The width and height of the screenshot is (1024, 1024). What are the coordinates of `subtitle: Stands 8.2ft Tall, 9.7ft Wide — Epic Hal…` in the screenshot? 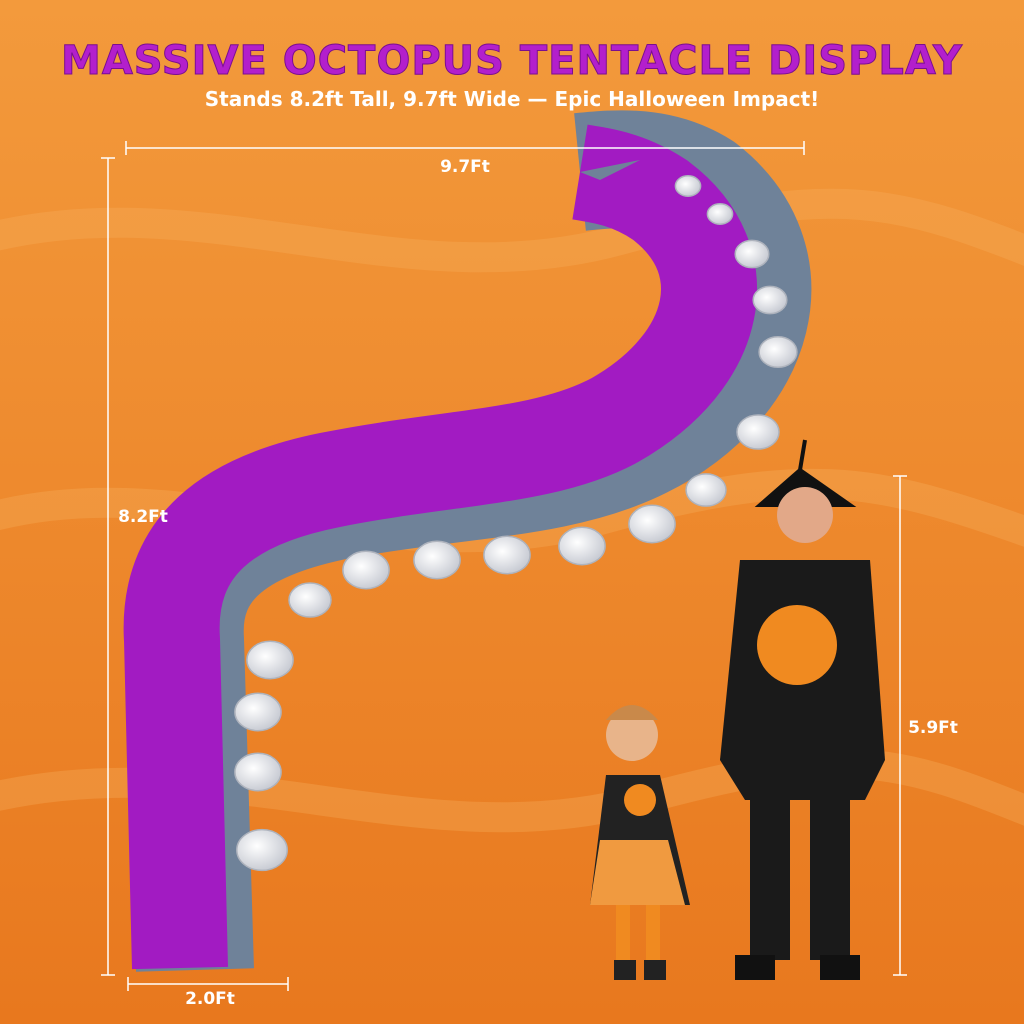 It's located at (512, 99).